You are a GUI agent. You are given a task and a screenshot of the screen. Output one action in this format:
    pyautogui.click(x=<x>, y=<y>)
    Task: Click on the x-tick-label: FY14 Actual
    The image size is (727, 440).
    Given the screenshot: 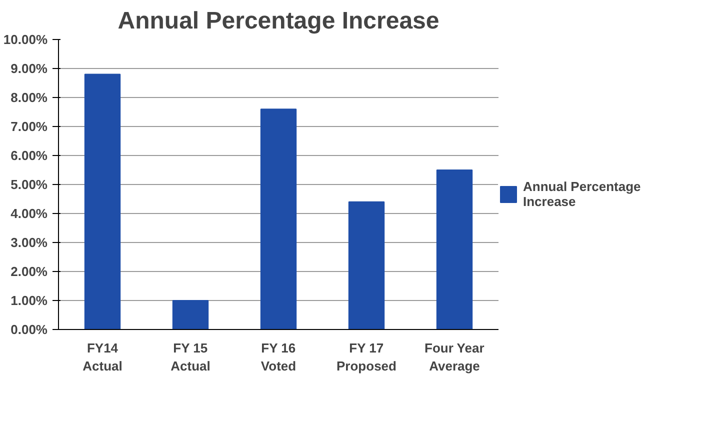 What is the action you would take?
    pyautogui.click(x=102, y=357)
    